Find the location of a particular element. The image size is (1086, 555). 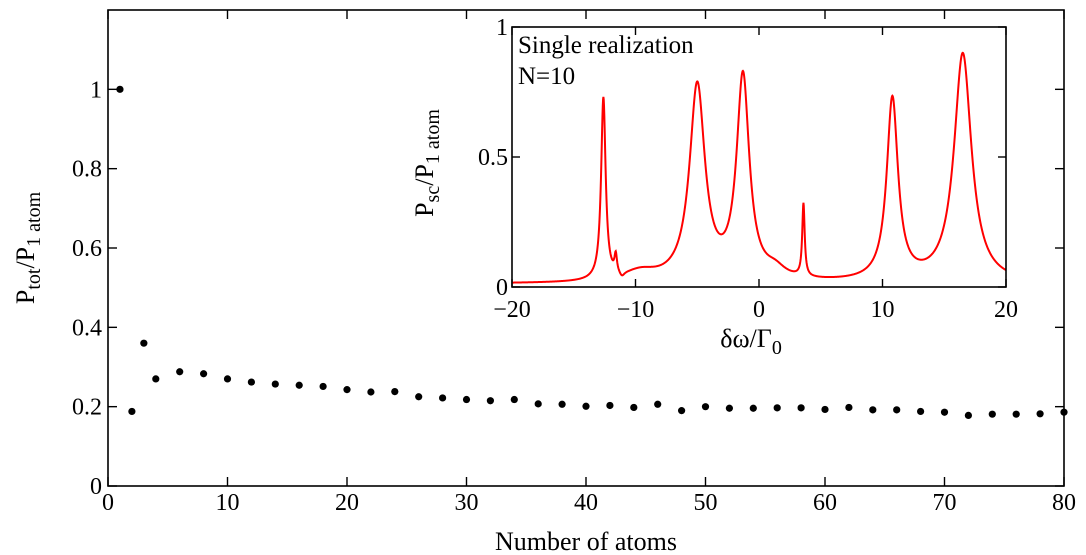

main-y-tick-label: 0.2 is located at coordinates (87, 408).